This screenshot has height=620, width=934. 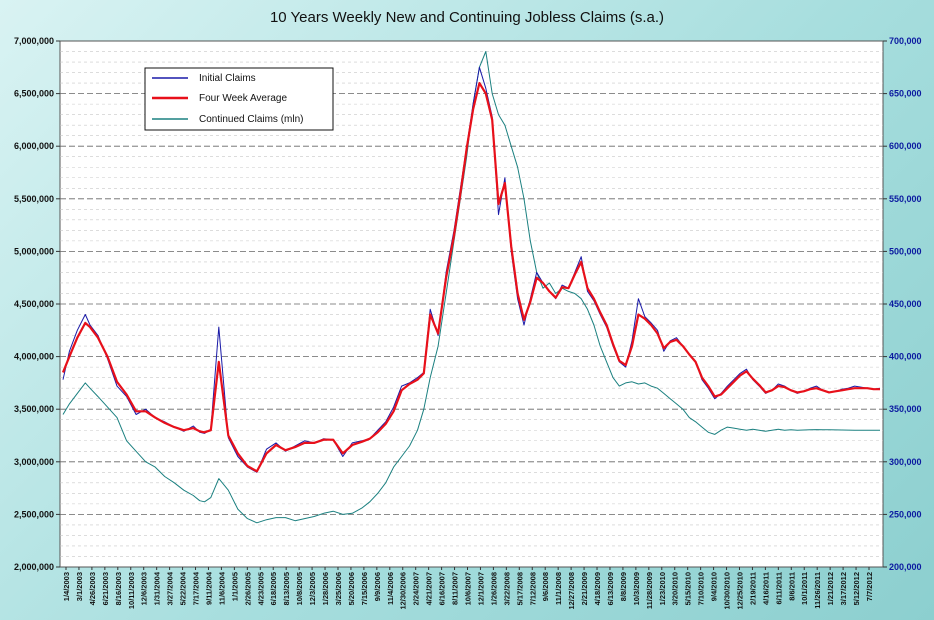 I want to click on left-tick-label: 2,000,000, so click(x=34, y=567).